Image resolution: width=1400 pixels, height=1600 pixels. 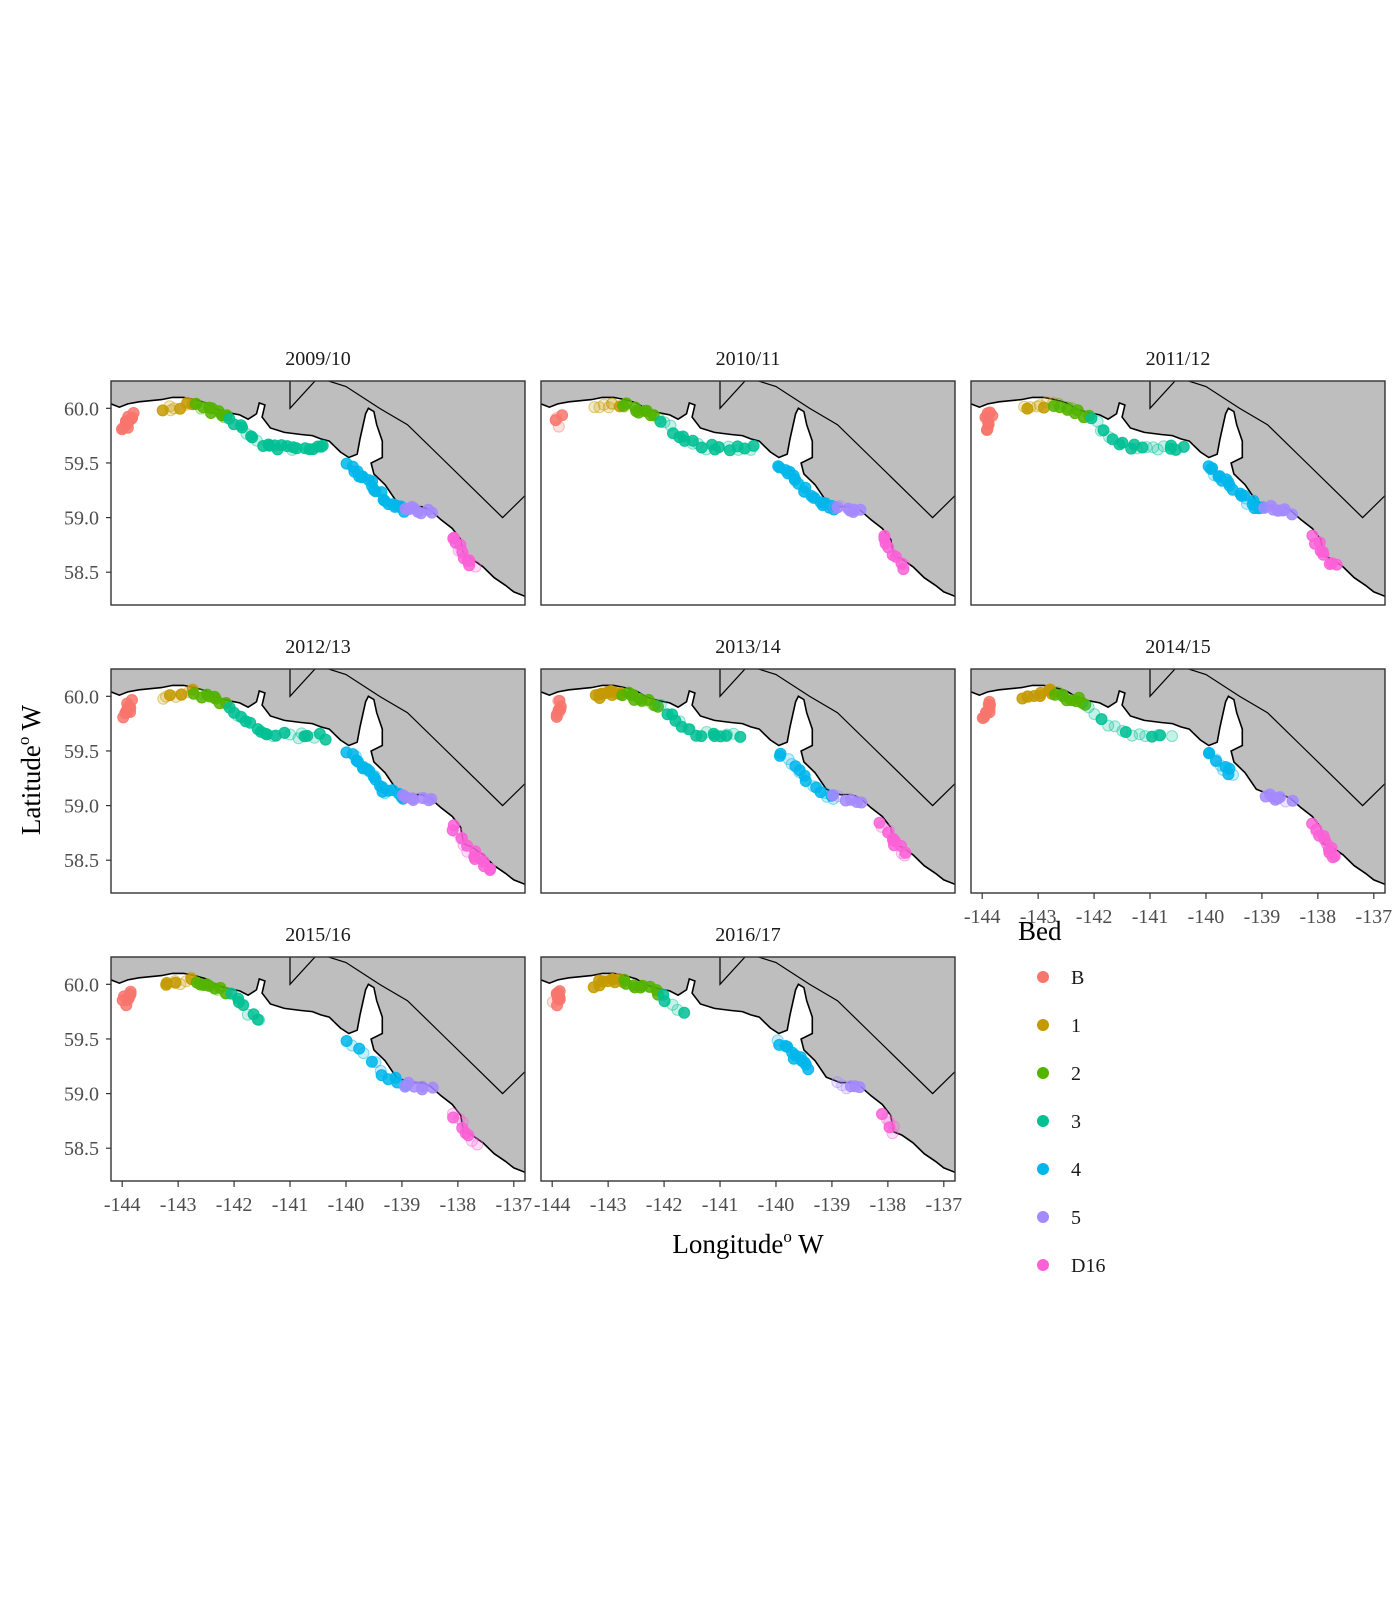 What do you see at coordinates (295, 477) in the screenshot?
I see `facet-panel-2009-10: 2009/10 60.0 59.5 59.0 58.5` at bounding box center [295, 477].